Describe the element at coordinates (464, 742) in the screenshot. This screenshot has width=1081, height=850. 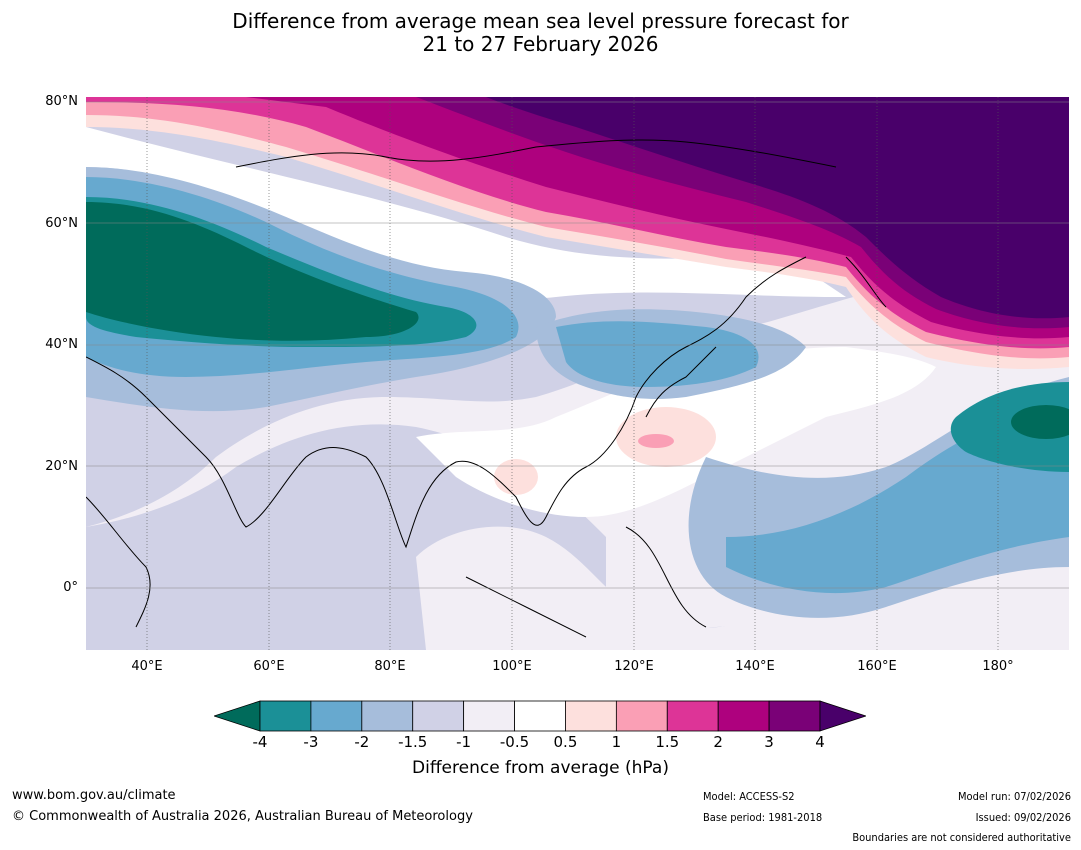
I see `colorbar-tick-label: -1` at that location.